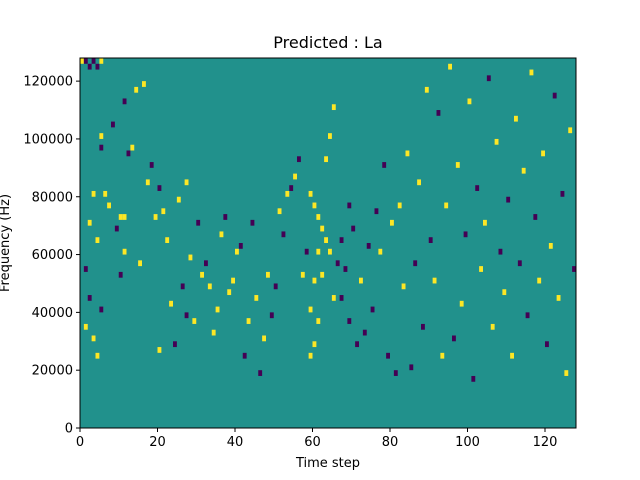 This screenshot has height=480, width=640. I want to click on y-tick-label: 20000, so click(52, 371).